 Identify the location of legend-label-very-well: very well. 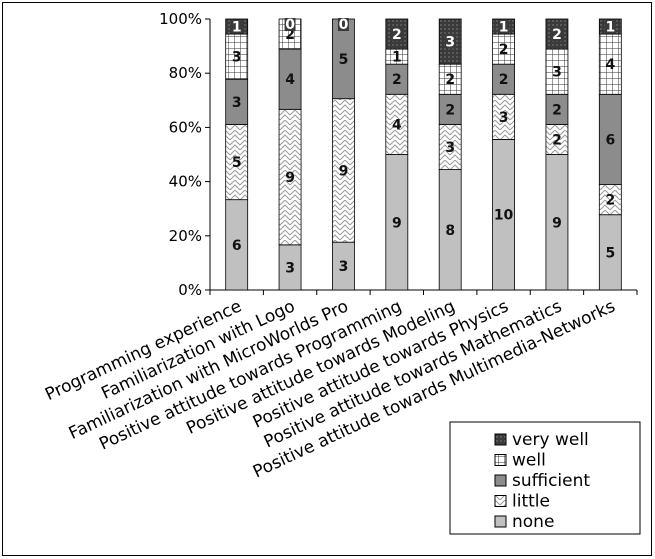
(550, 440).